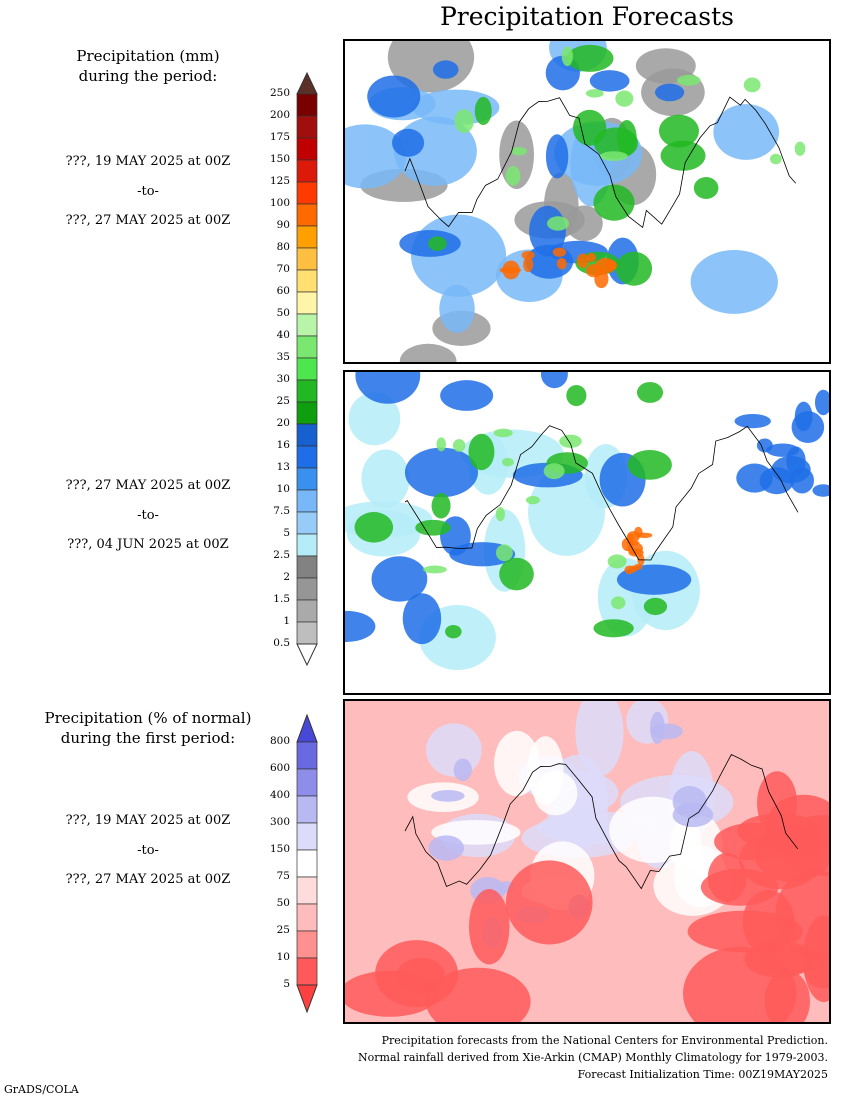 The width and height of the screenshot is (850, 1100). I want to click on colorbar-label: 35, so click(283, 357).